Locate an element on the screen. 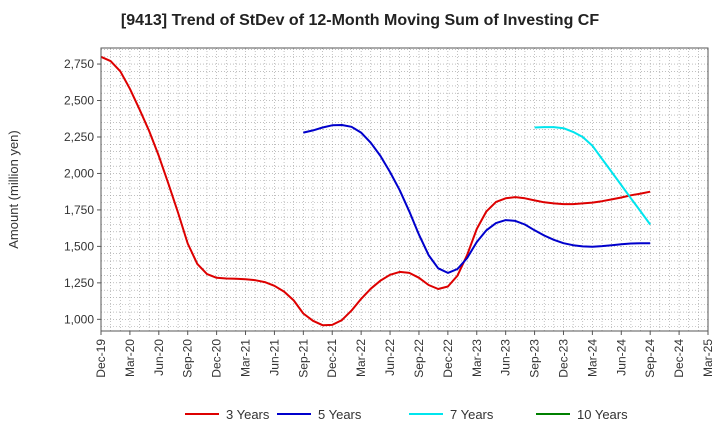 This screenshot has width=720, height=440. x-tick-label: Jun-24 is located at coordinates (621, 357).